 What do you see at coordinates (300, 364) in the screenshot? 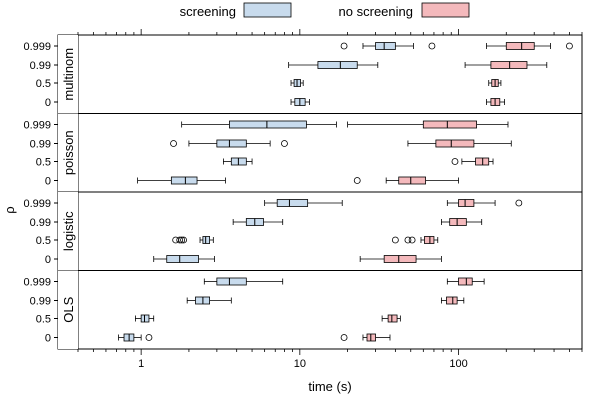
I see `x-tick-label: 10` at bounding box center [300, 364].